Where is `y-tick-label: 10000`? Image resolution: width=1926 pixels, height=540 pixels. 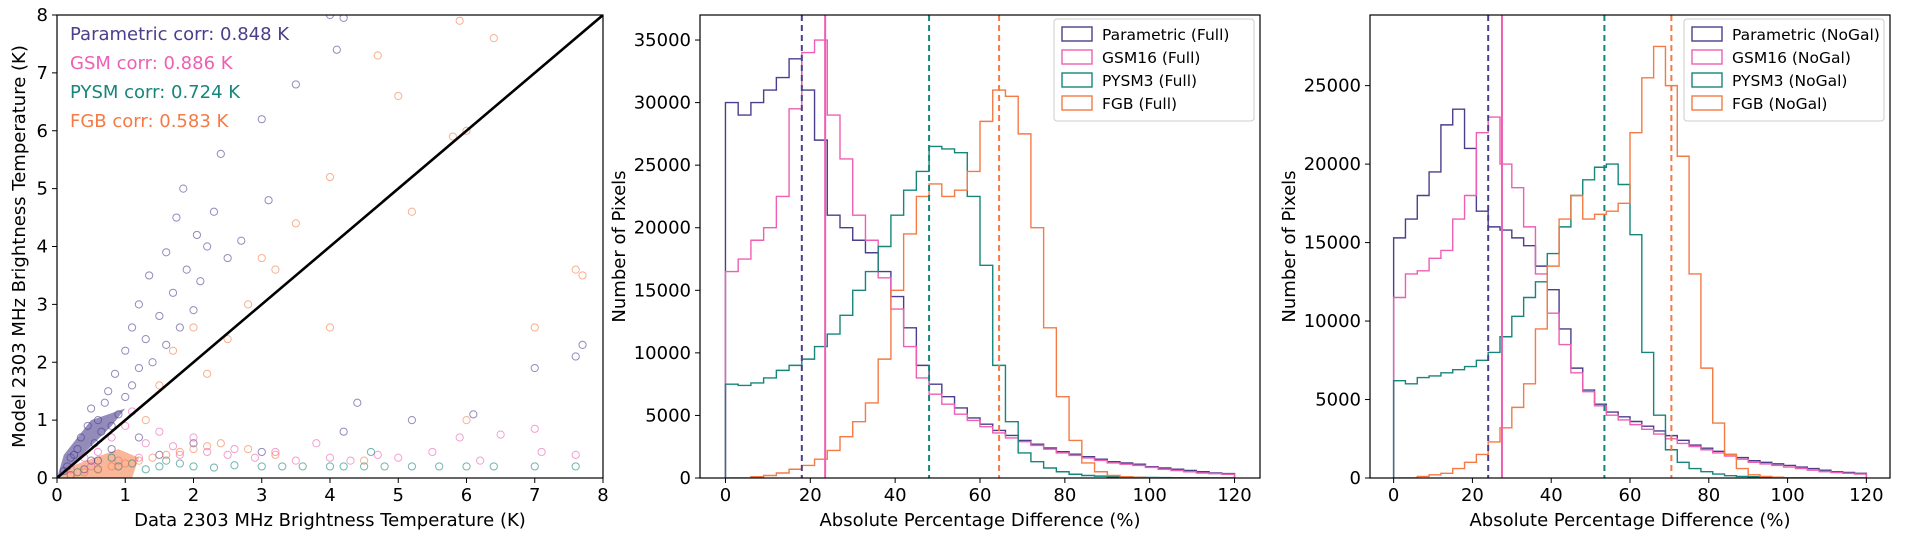
y-tick-label: 10000 is located at coordinates (662, 353).